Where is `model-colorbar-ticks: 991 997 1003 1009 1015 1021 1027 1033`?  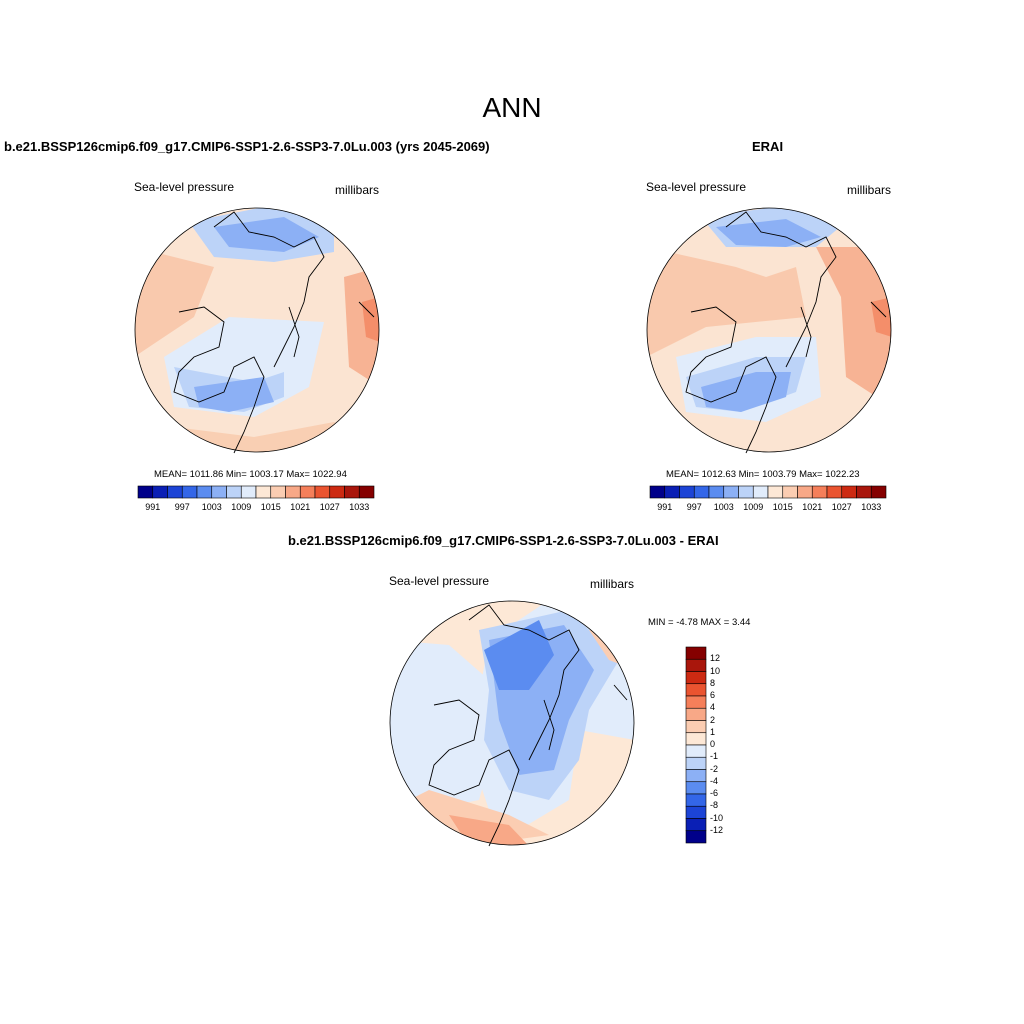
model-colorbar-ticks: 991 997 1003 1009 1015 1021 1027 1033 is located at coordinates (256, 508).